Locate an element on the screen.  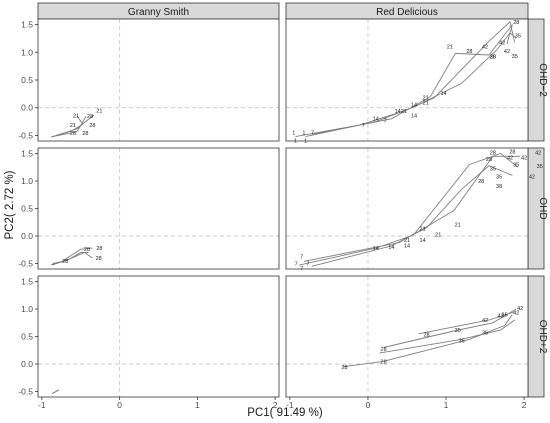
strip-label-ohd-minus-2: OHD−2 is located at coordinates (542, 80).